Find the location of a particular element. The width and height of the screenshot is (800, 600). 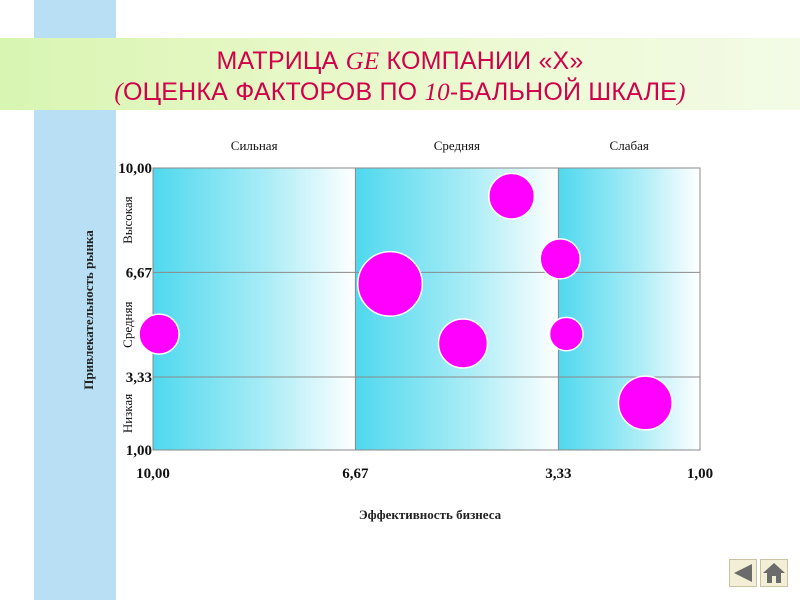

home-icon is located at coordinates (774, 573).